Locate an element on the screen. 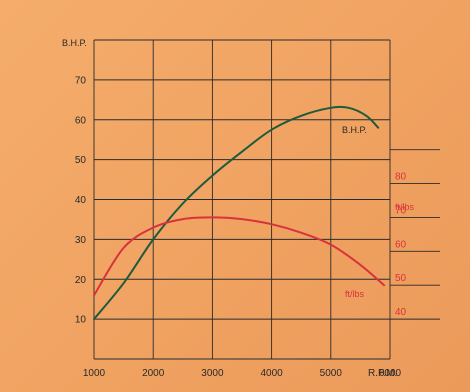 The width and height of the screenshot is (470, 392). x-axis-label: R.P.M. is located at coordinates (382, 373).